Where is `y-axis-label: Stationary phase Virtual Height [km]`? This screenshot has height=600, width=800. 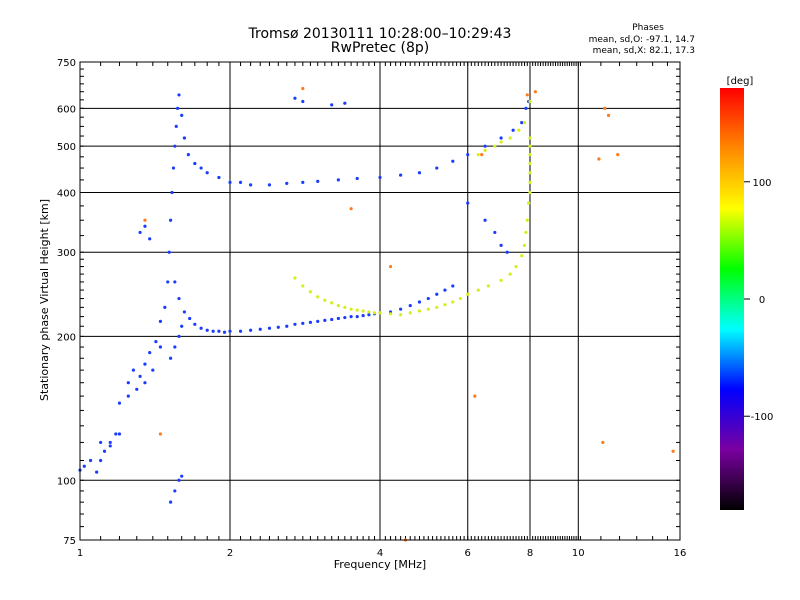 y-axis-label: Stationary phase Virtual Height [km] is located at coordinates (44, 300).